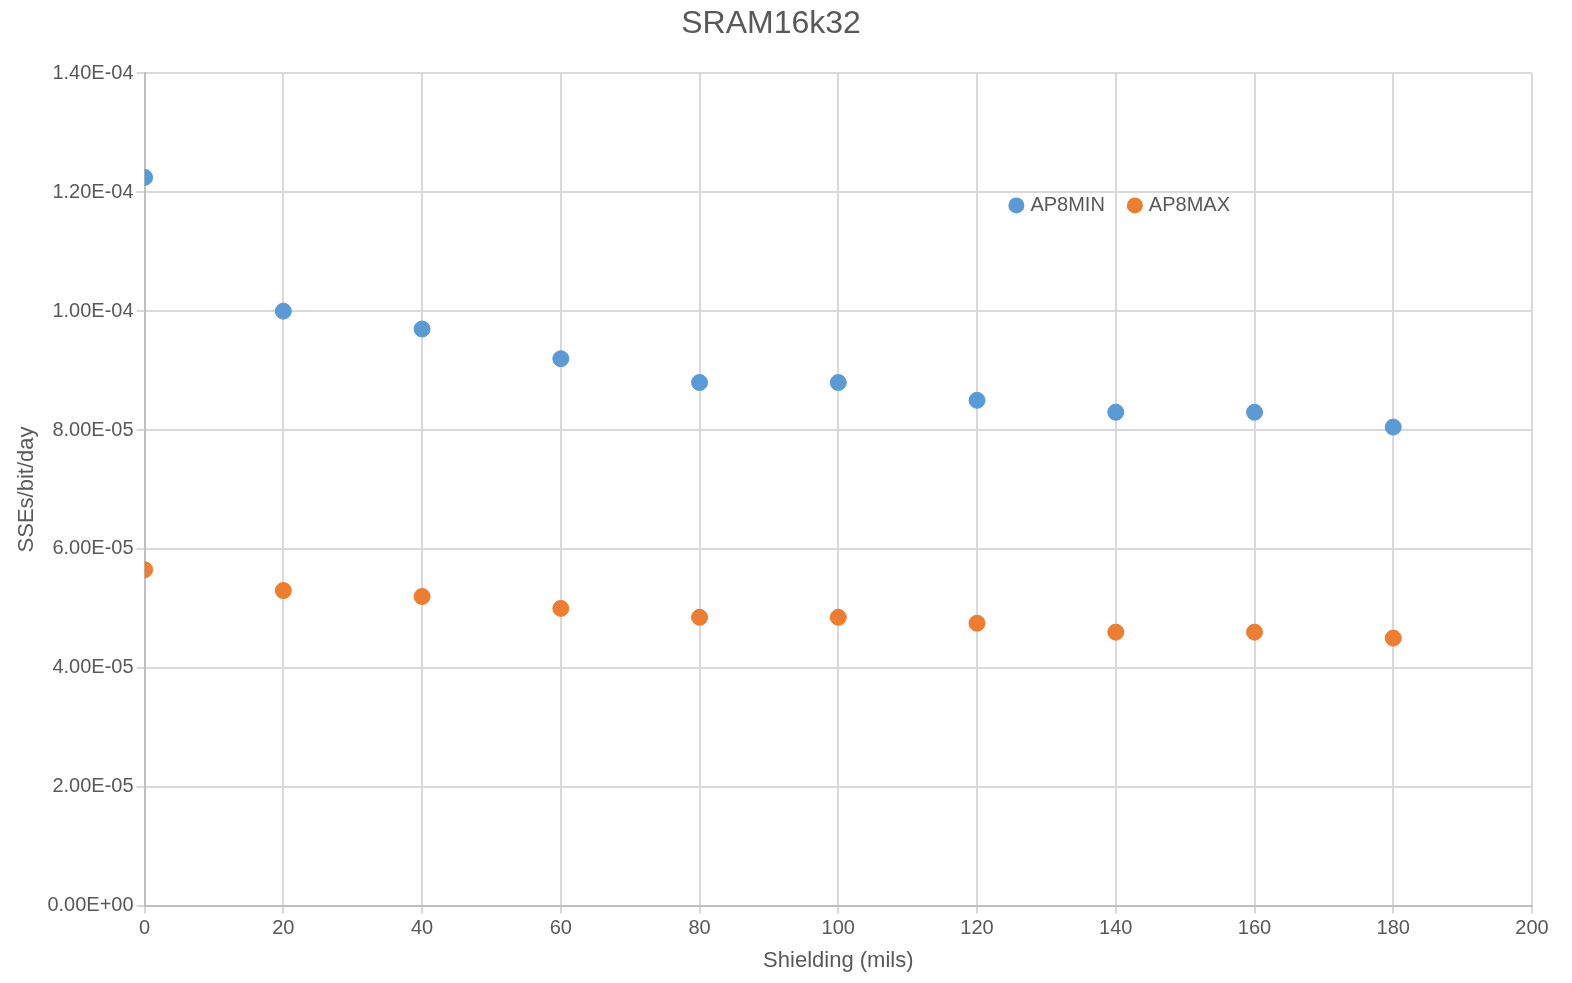  What do you see at coordinates (838, 959) in the screenshot?
I see `x-axis-title: Shielding (mils)` at bounding box center [838, 959].